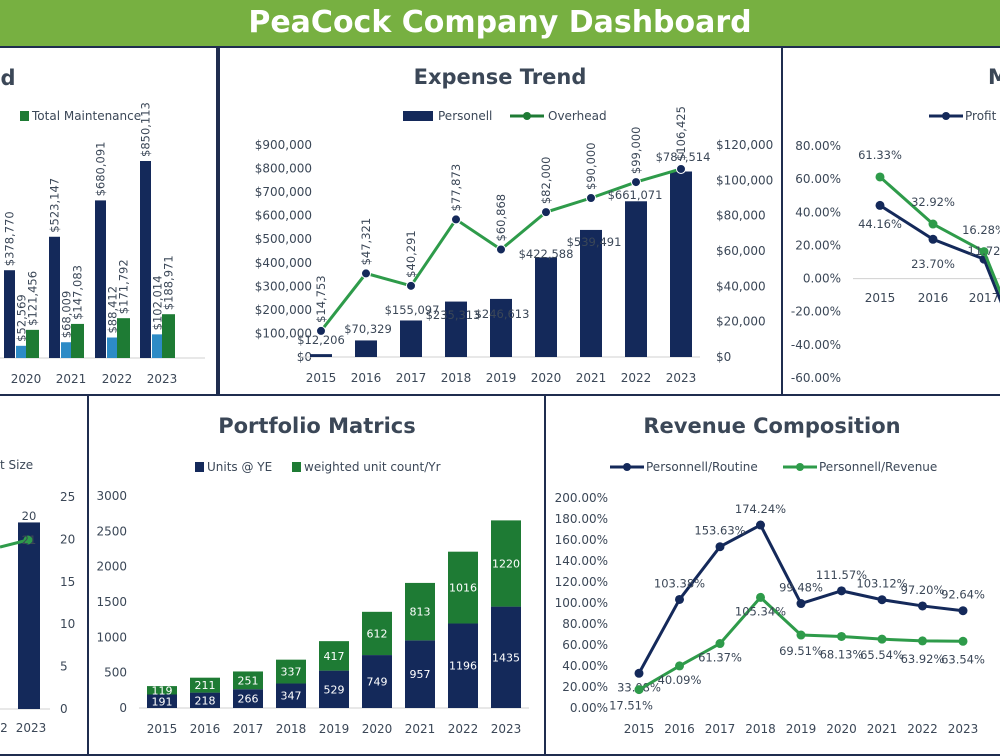 The image size is (1000, 756). Describe the element at coordinates (933, 264) in the screenshot. I see `profit-data-label: 23.70%` at that location.